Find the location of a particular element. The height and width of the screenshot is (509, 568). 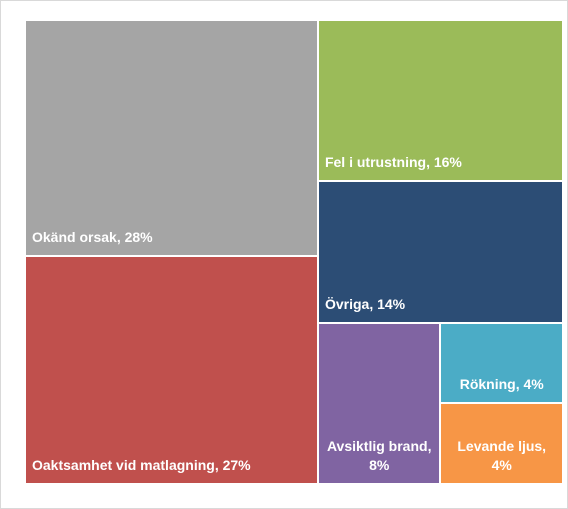

tile-label: Avsiktlig brand, 8% is located at coordinates (379, 455).